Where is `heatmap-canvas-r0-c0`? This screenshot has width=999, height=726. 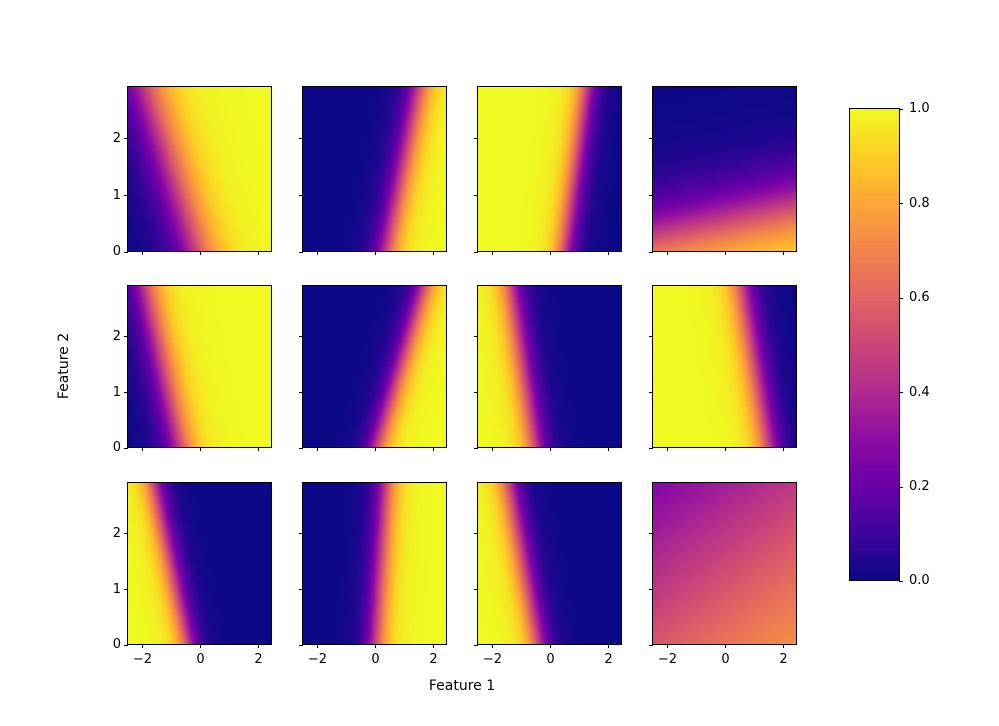
heatmap-canvas-r0-c0 is located at coordinates (199, 169).